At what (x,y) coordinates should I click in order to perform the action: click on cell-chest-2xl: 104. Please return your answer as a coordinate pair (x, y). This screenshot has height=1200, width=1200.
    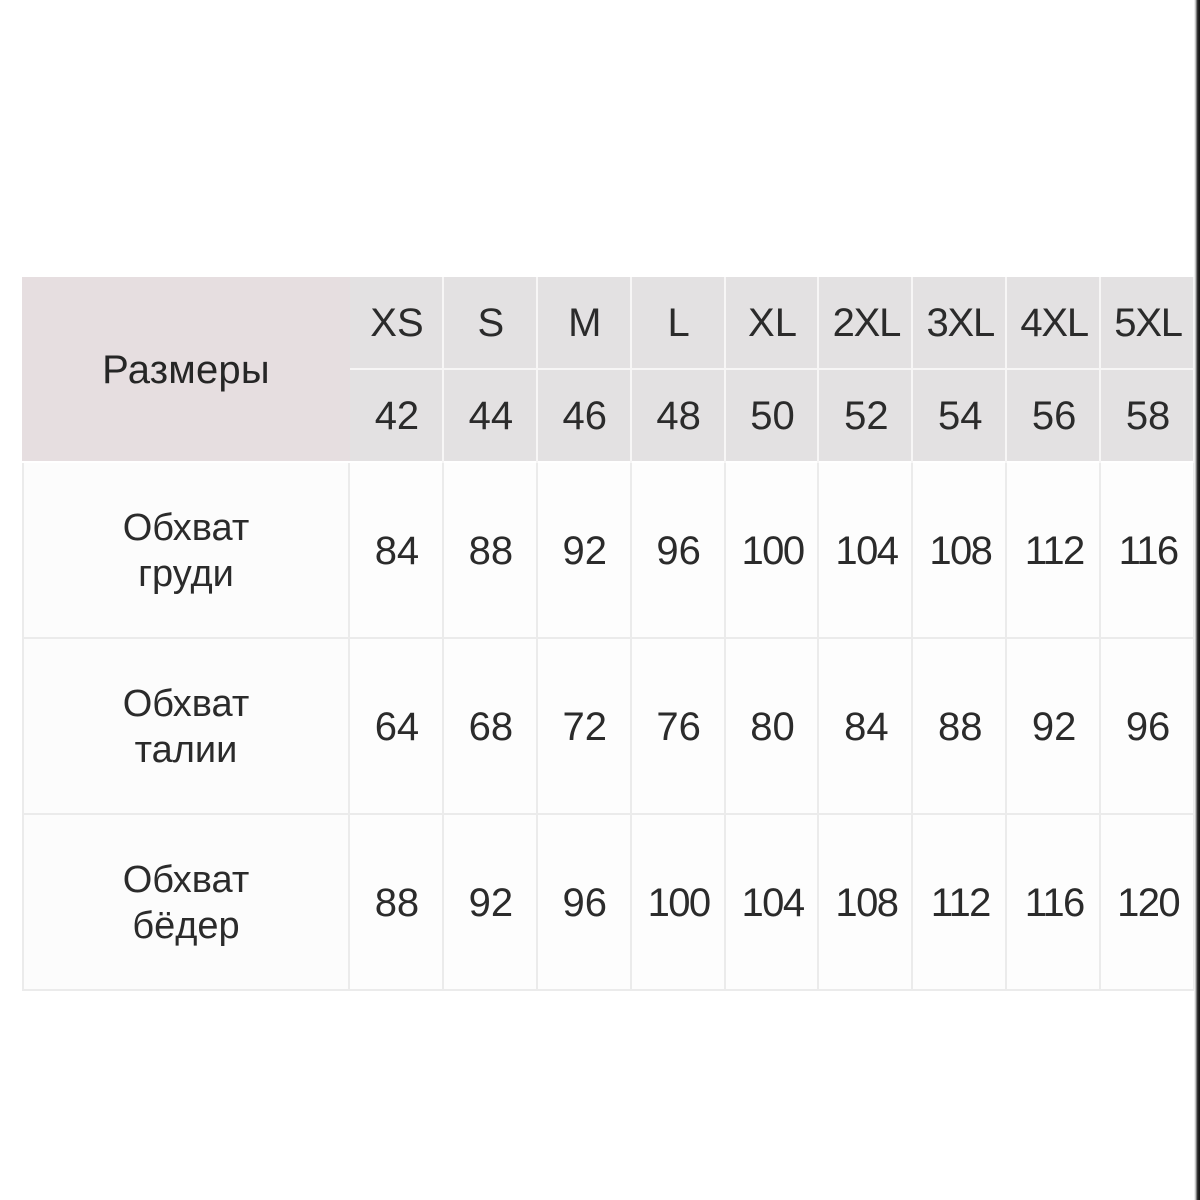
    Looking at the image, I should click on (866, 551).